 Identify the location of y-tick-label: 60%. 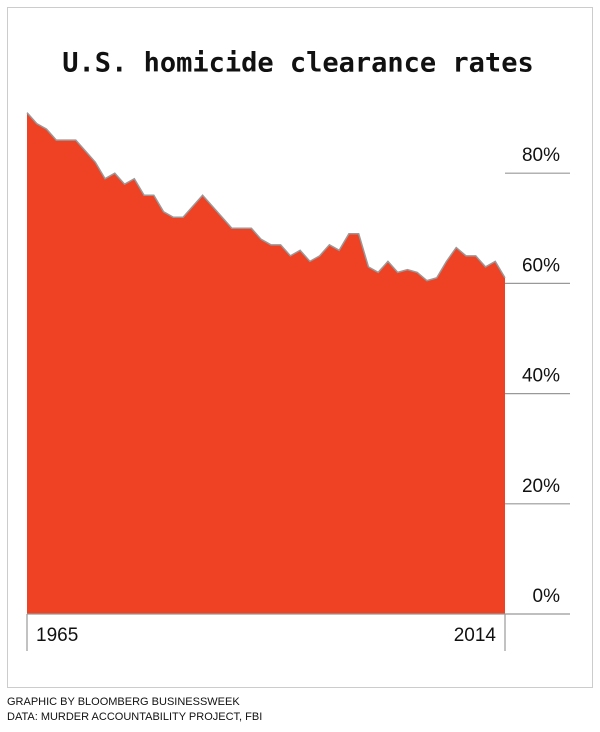
(541, 265).